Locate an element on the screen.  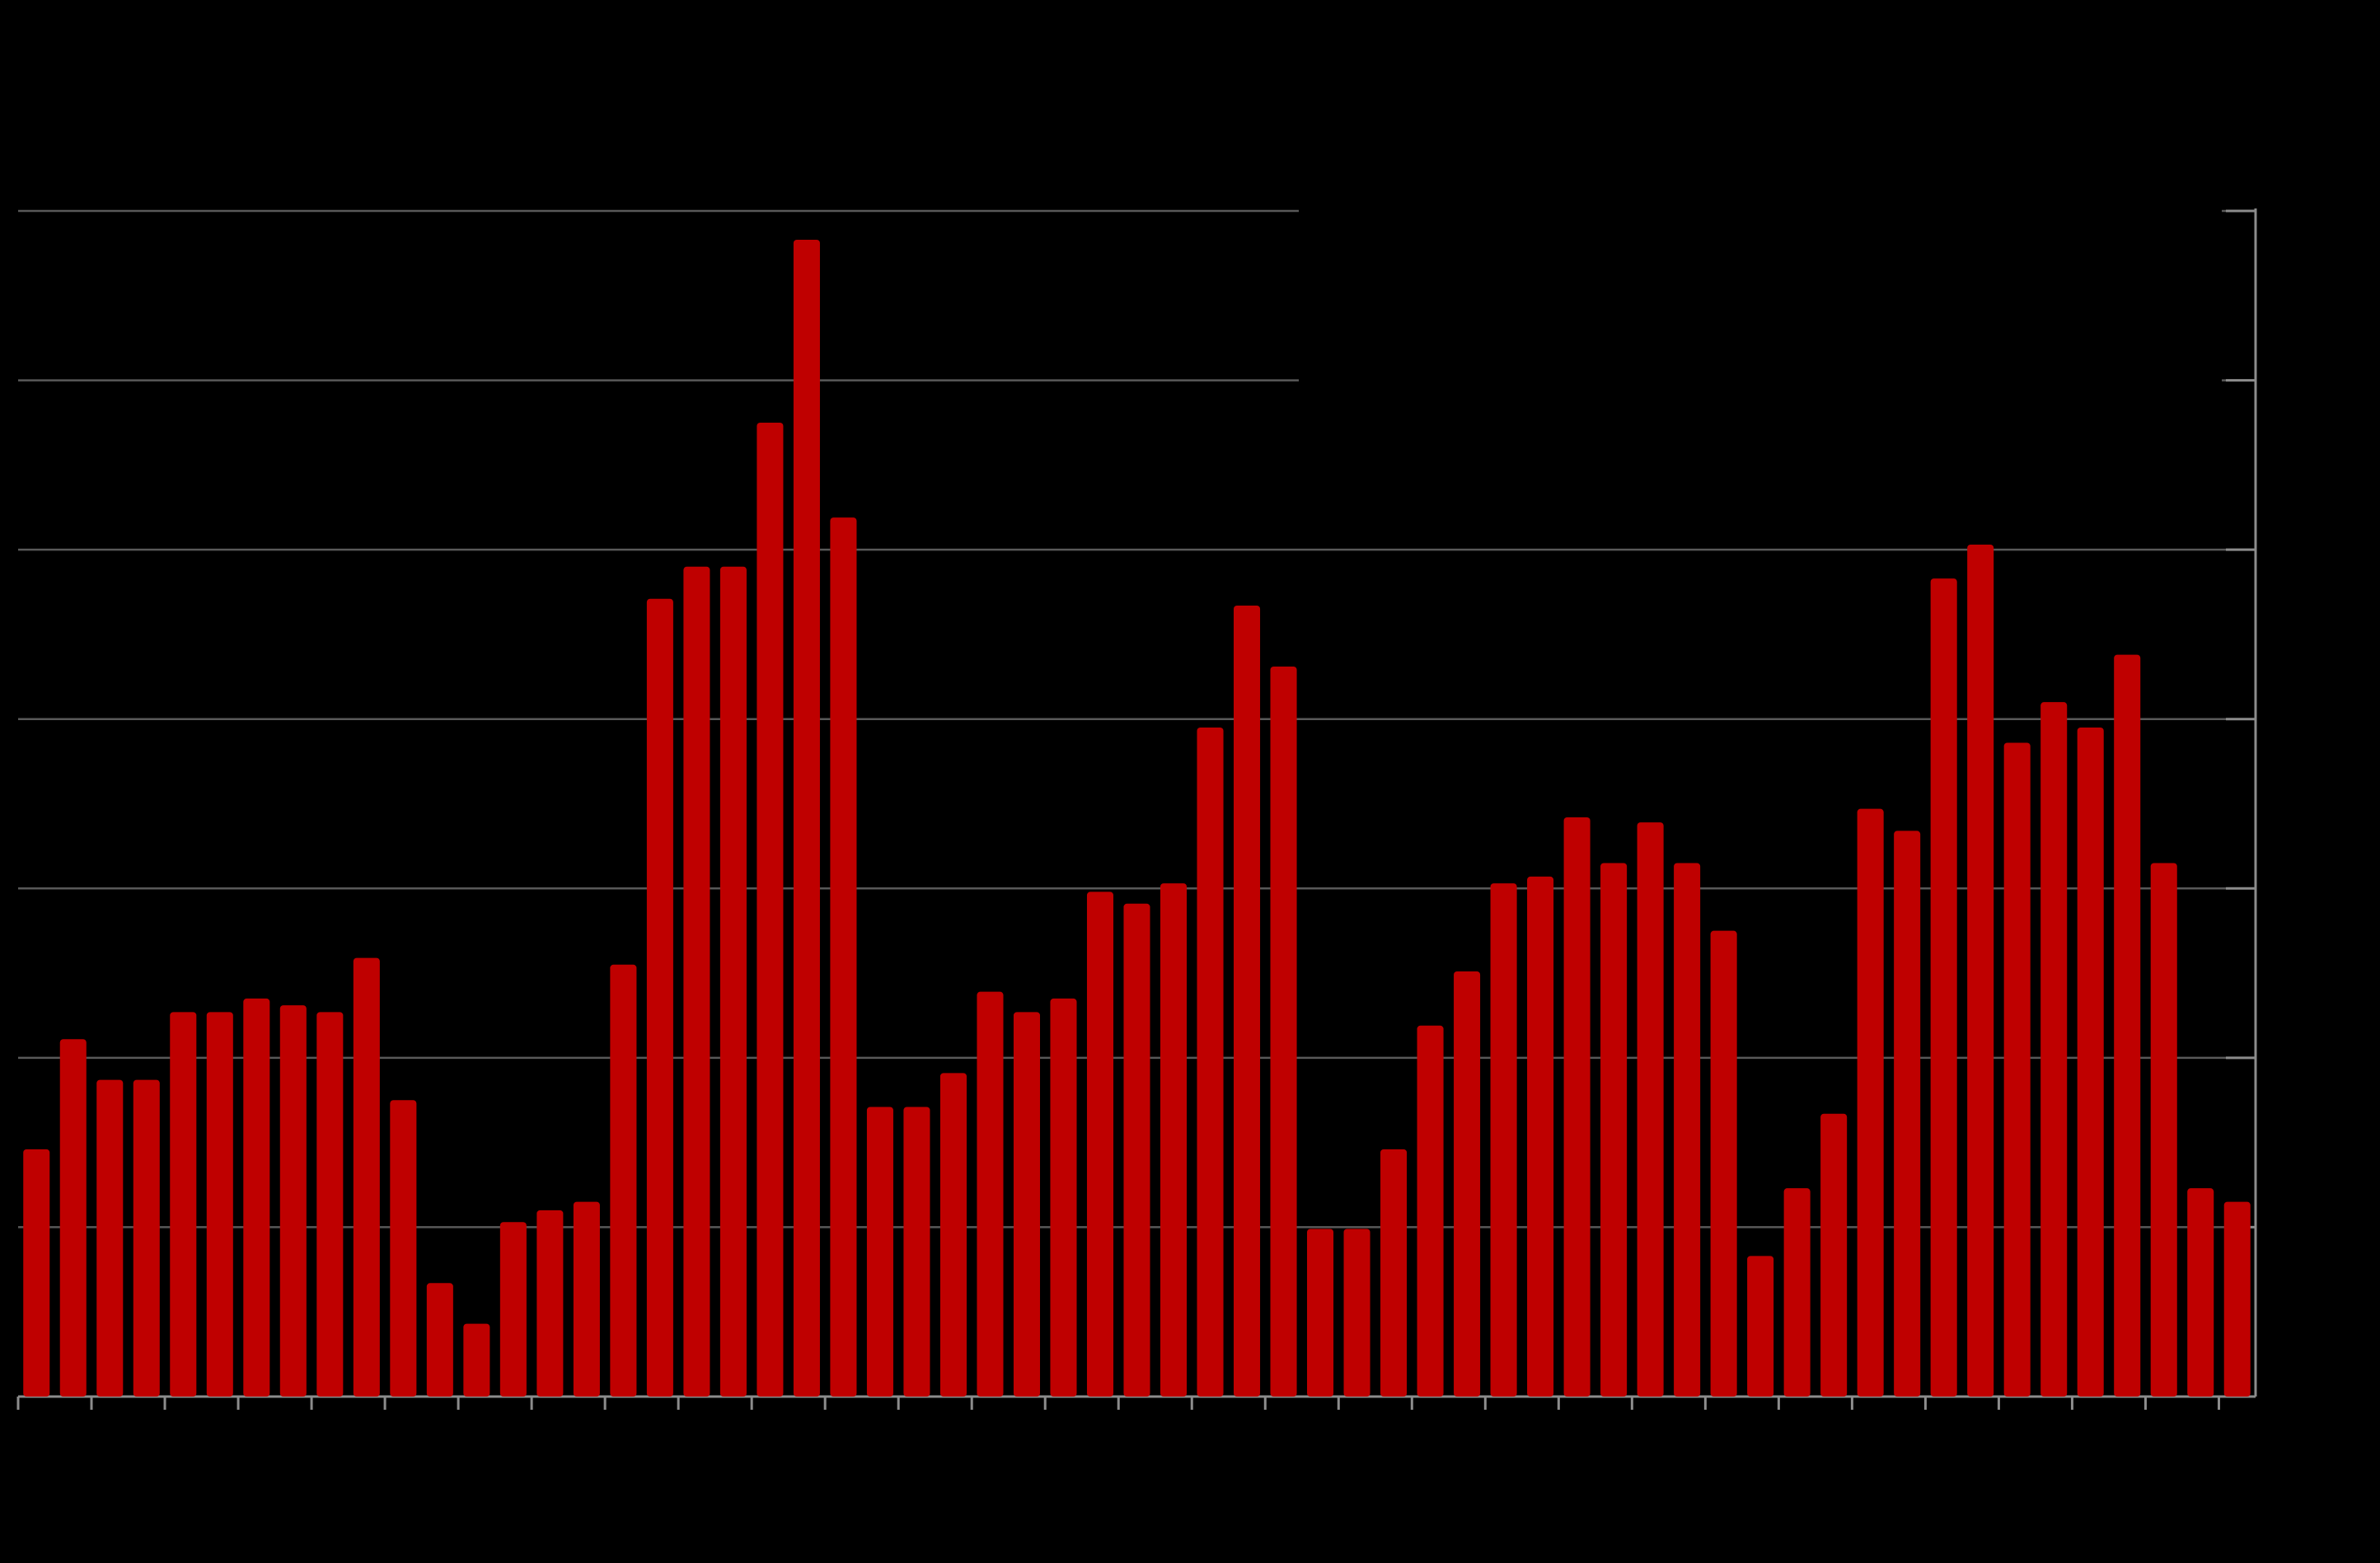
y-tick-label: 6 is located at coordinates (2274, 378).